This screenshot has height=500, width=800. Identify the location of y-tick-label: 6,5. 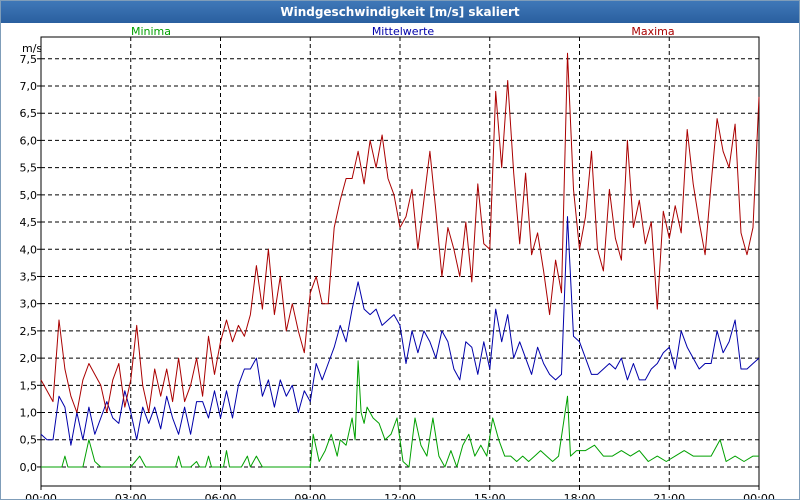
(29, 113).